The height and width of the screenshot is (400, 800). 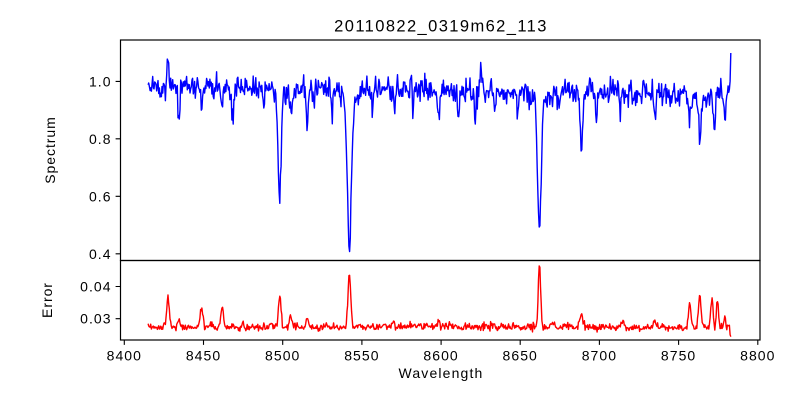 What do you see at coordinates (441, 373) in the screenshot?
I see `svg-text: Wavelength` at bounding box center [441, 373].